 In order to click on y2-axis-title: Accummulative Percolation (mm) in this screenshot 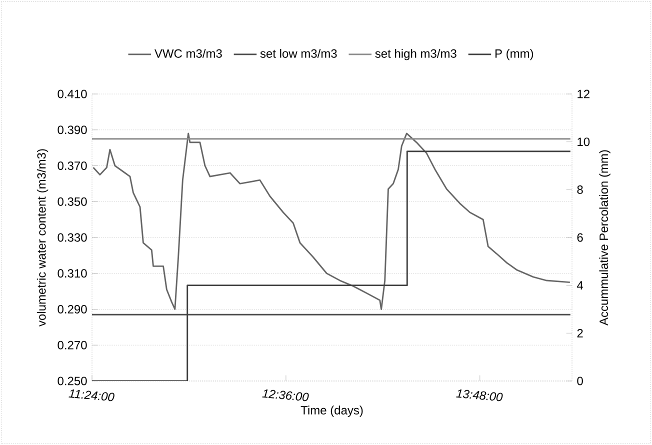, I will do `click(604, 238)`.